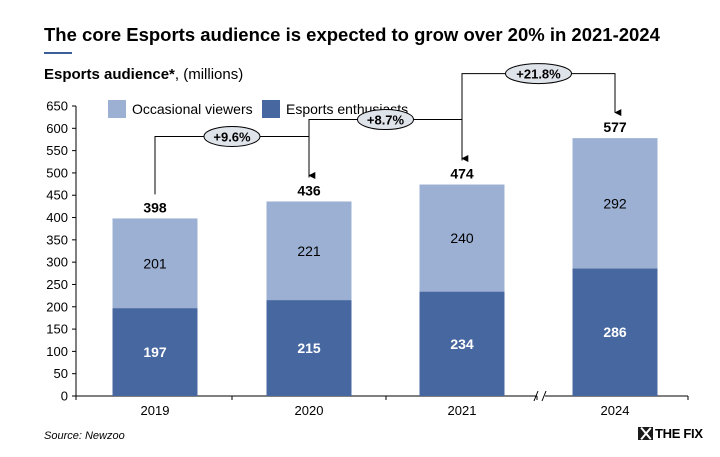 The width and height of the screenshot is (720, 457). I want to click on subtitle-units: , (millions), so click(209, 74).